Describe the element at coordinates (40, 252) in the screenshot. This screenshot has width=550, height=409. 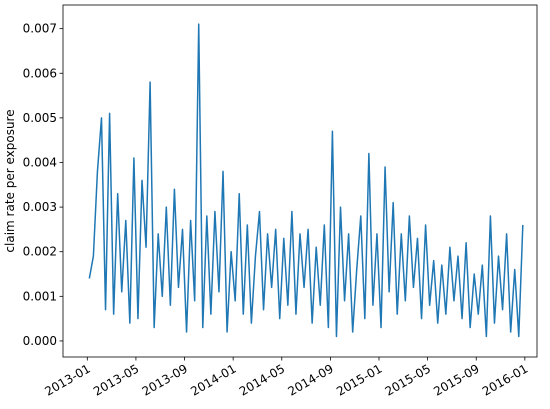
I see `y-tick-label: 0.002` at that location.